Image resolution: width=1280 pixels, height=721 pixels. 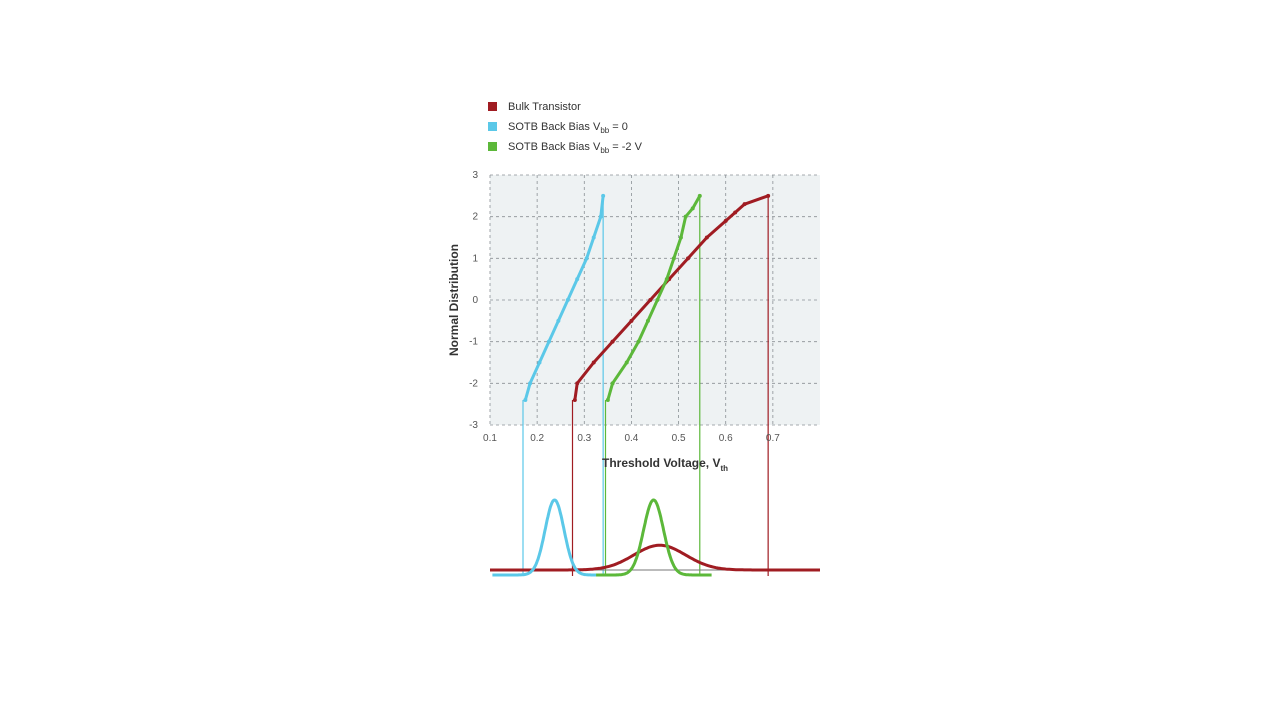 I want to click on y-tick-label: -1, so click(x=473, y=342).